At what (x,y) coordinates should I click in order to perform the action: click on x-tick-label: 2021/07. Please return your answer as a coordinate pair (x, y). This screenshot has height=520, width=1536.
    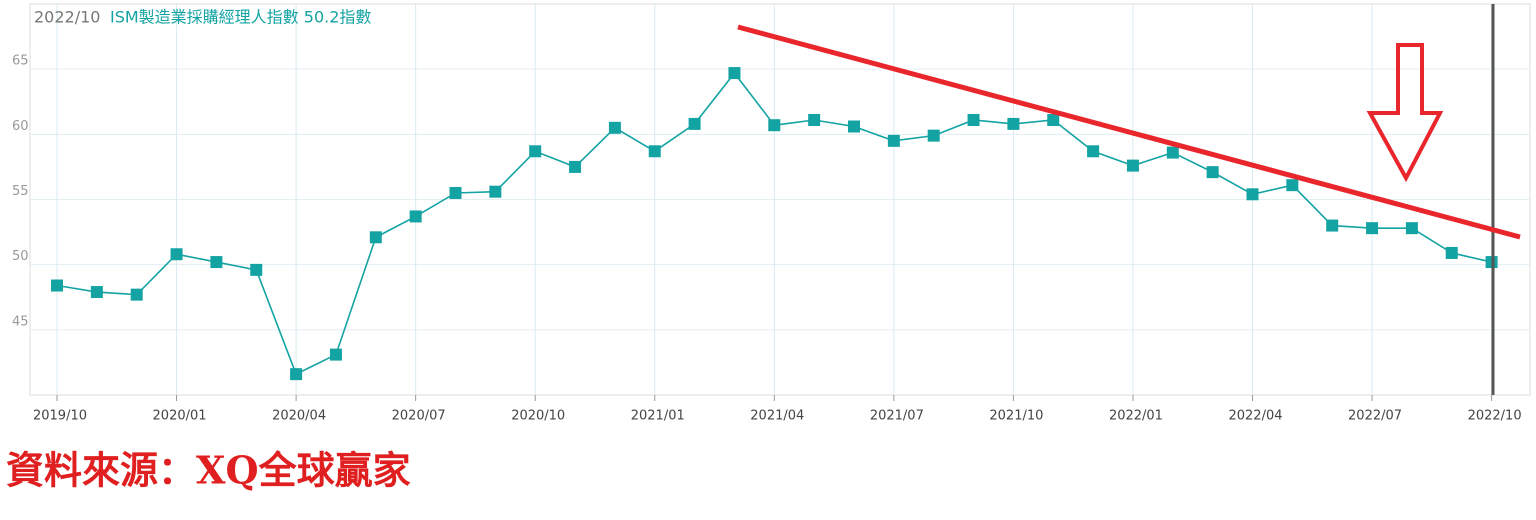
    Looking at the image, I should click on (897, 416).